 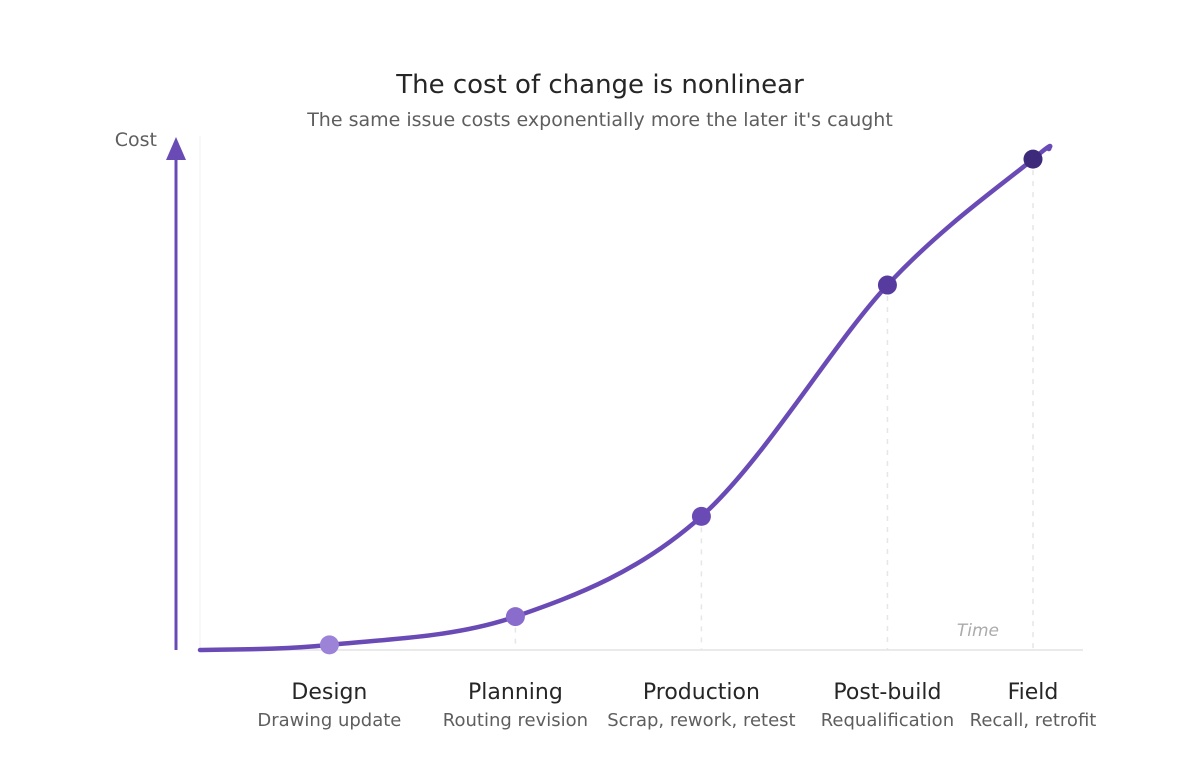 What do you see at coordinates (978, 631) in the screenshot?
I see `x-axis-label: Time` at bounding box center [978, 631].